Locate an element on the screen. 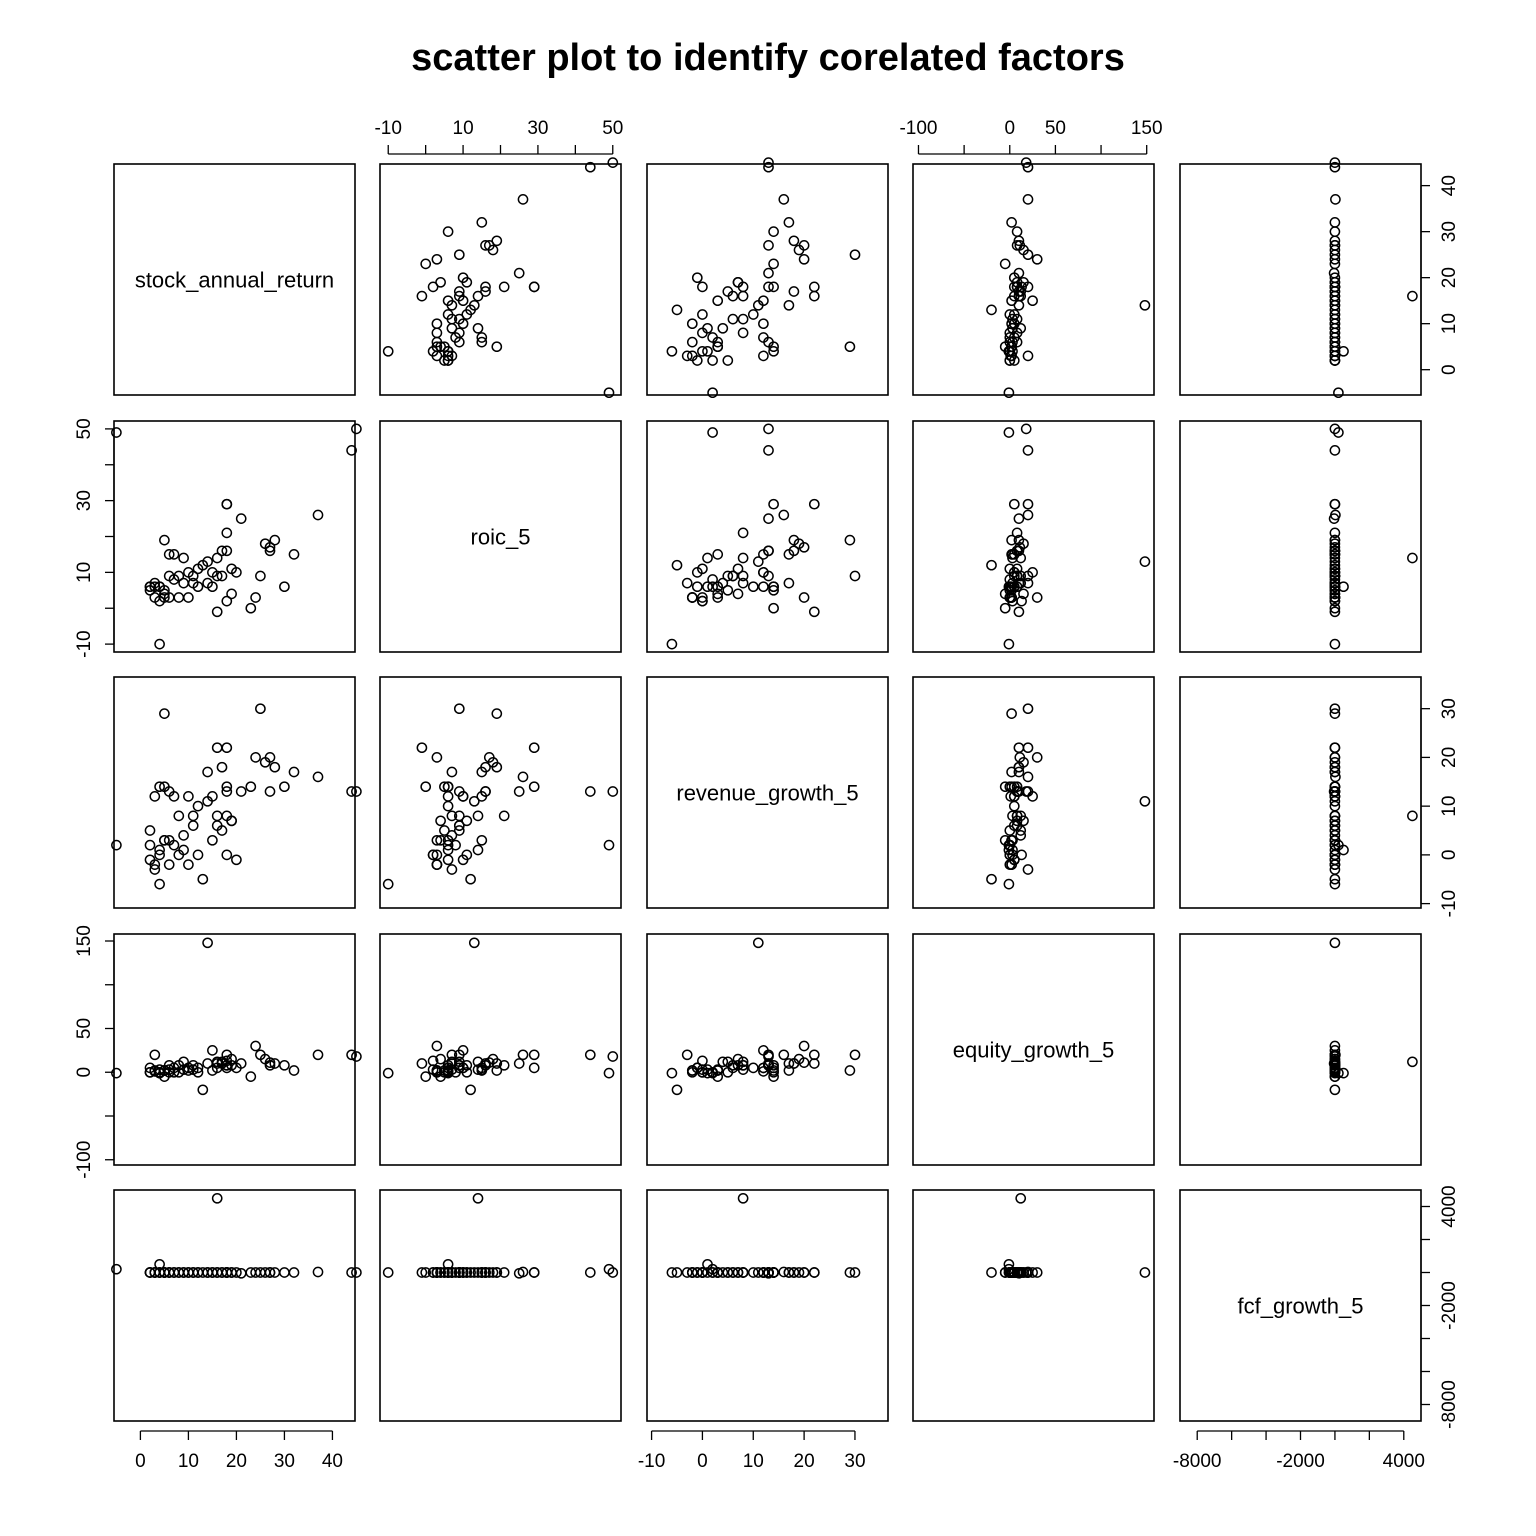 The image size is (1536, 1536). x-tick-label-revenue_growth_5: 30 is located at coordinates (854, 1461).